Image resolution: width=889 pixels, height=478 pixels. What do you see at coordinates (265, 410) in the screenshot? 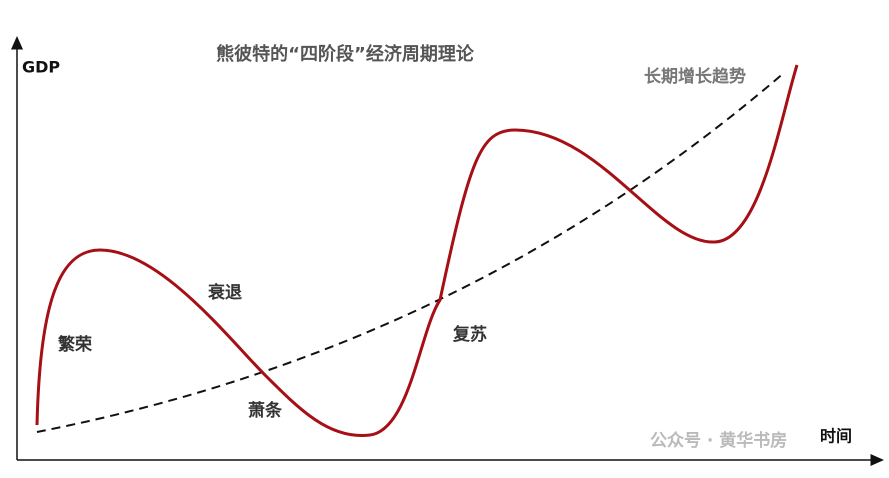
I see `phase-label: 萧条` at bounding box center [265, 410].